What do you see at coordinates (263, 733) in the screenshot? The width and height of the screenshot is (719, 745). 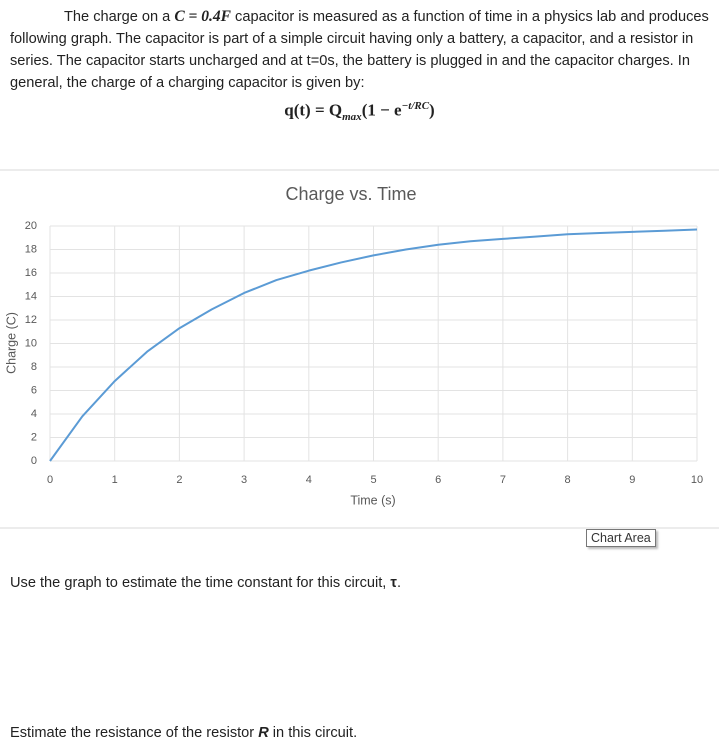 I see `symbol: R` at bounding box center [263, 733].